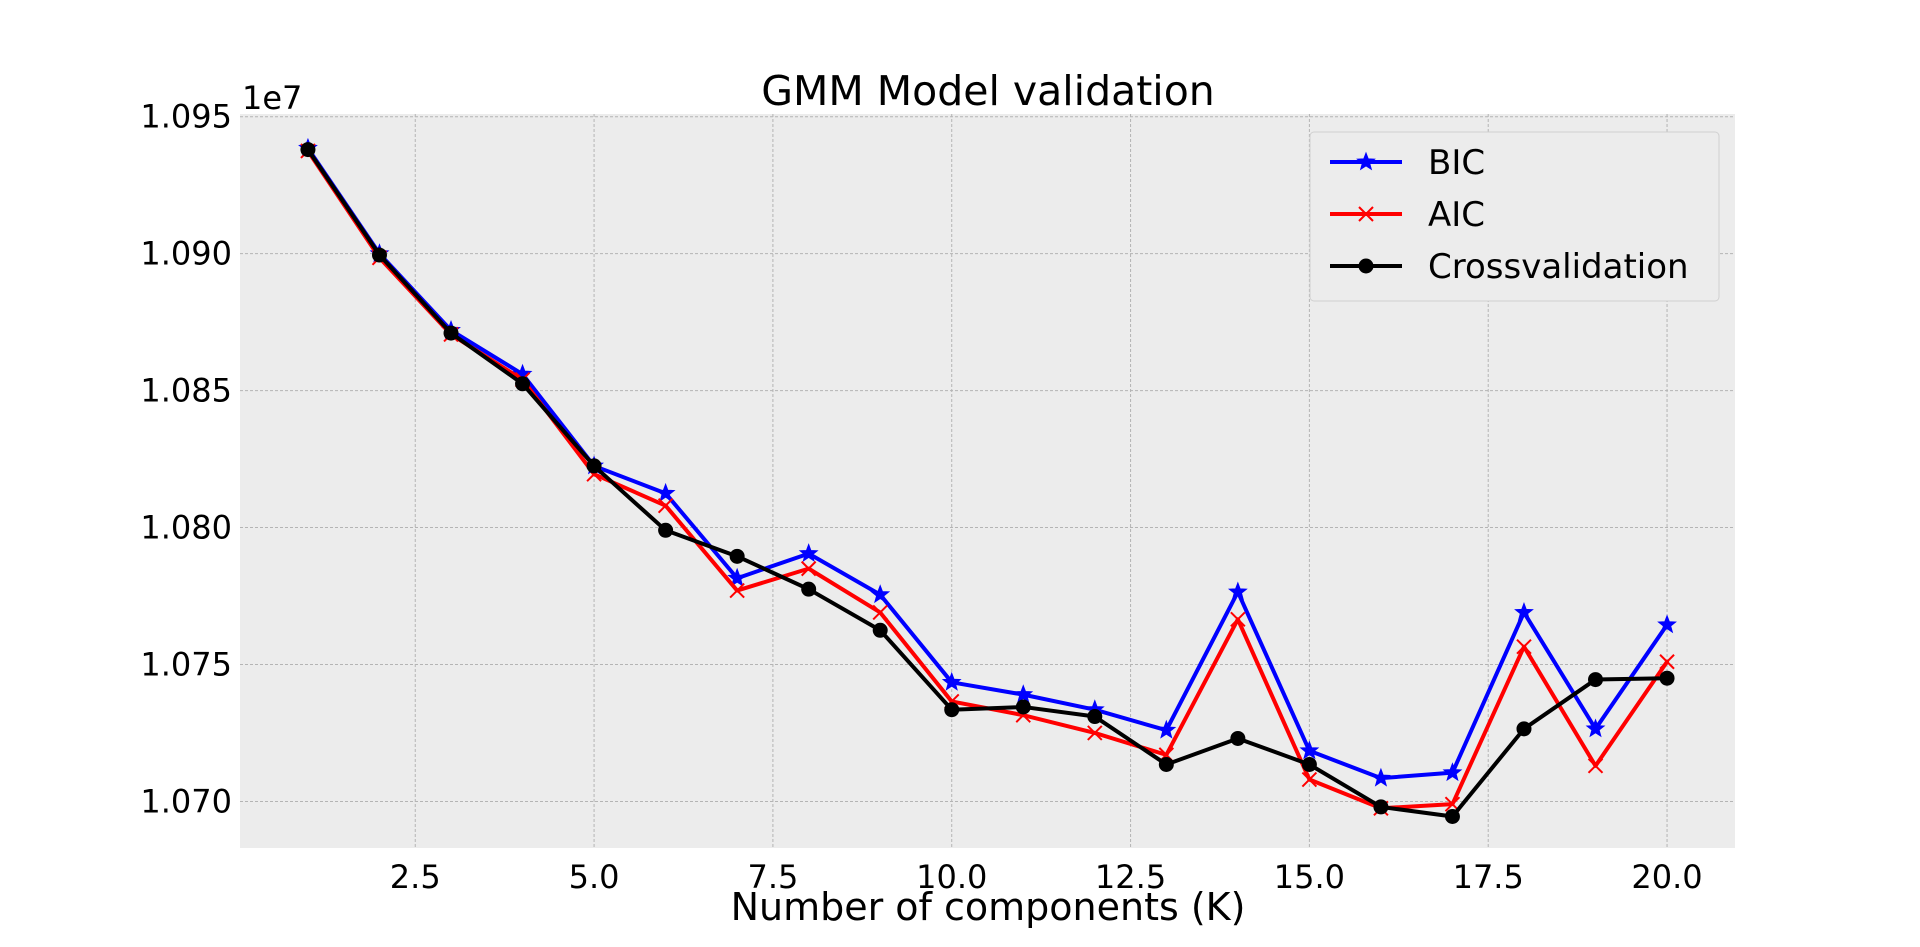 The height and width of the screenshot is (947, 1920). I want to click on y-axis-offset-label: 1e7, so click(272, 98).